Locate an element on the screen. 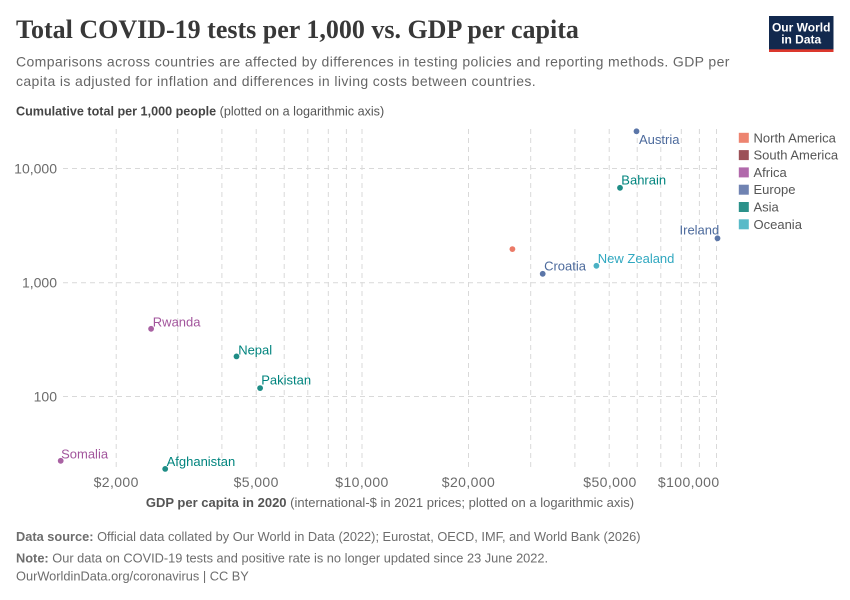 The width and height of the screenshot is (850, 600). svg-text: Rwanda is located at coordinates (177, 321).